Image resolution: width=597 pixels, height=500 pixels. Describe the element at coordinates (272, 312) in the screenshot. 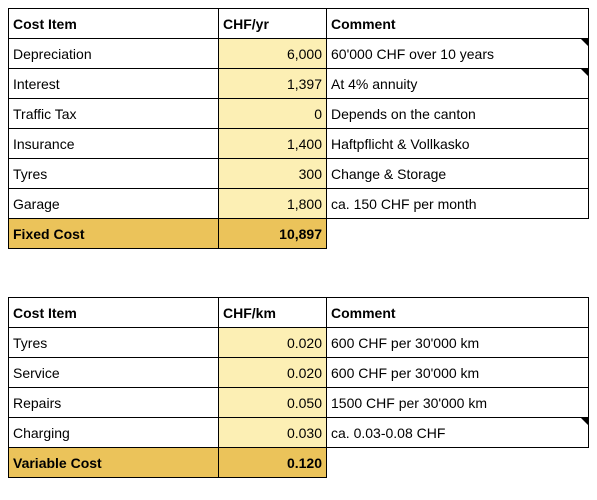

I see `column-header-chf-per-km: CHF/km` at that location.